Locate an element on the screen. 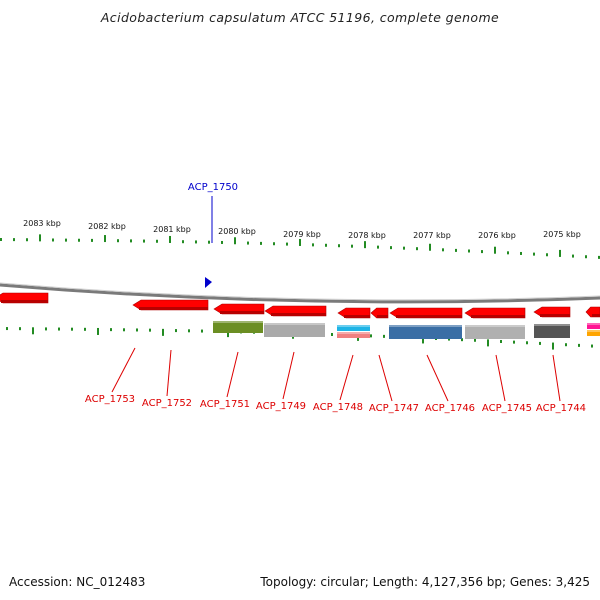 This screenshot has width=600, height=600. scale-label: 2077 kbp is located at coordinates (432, 235).